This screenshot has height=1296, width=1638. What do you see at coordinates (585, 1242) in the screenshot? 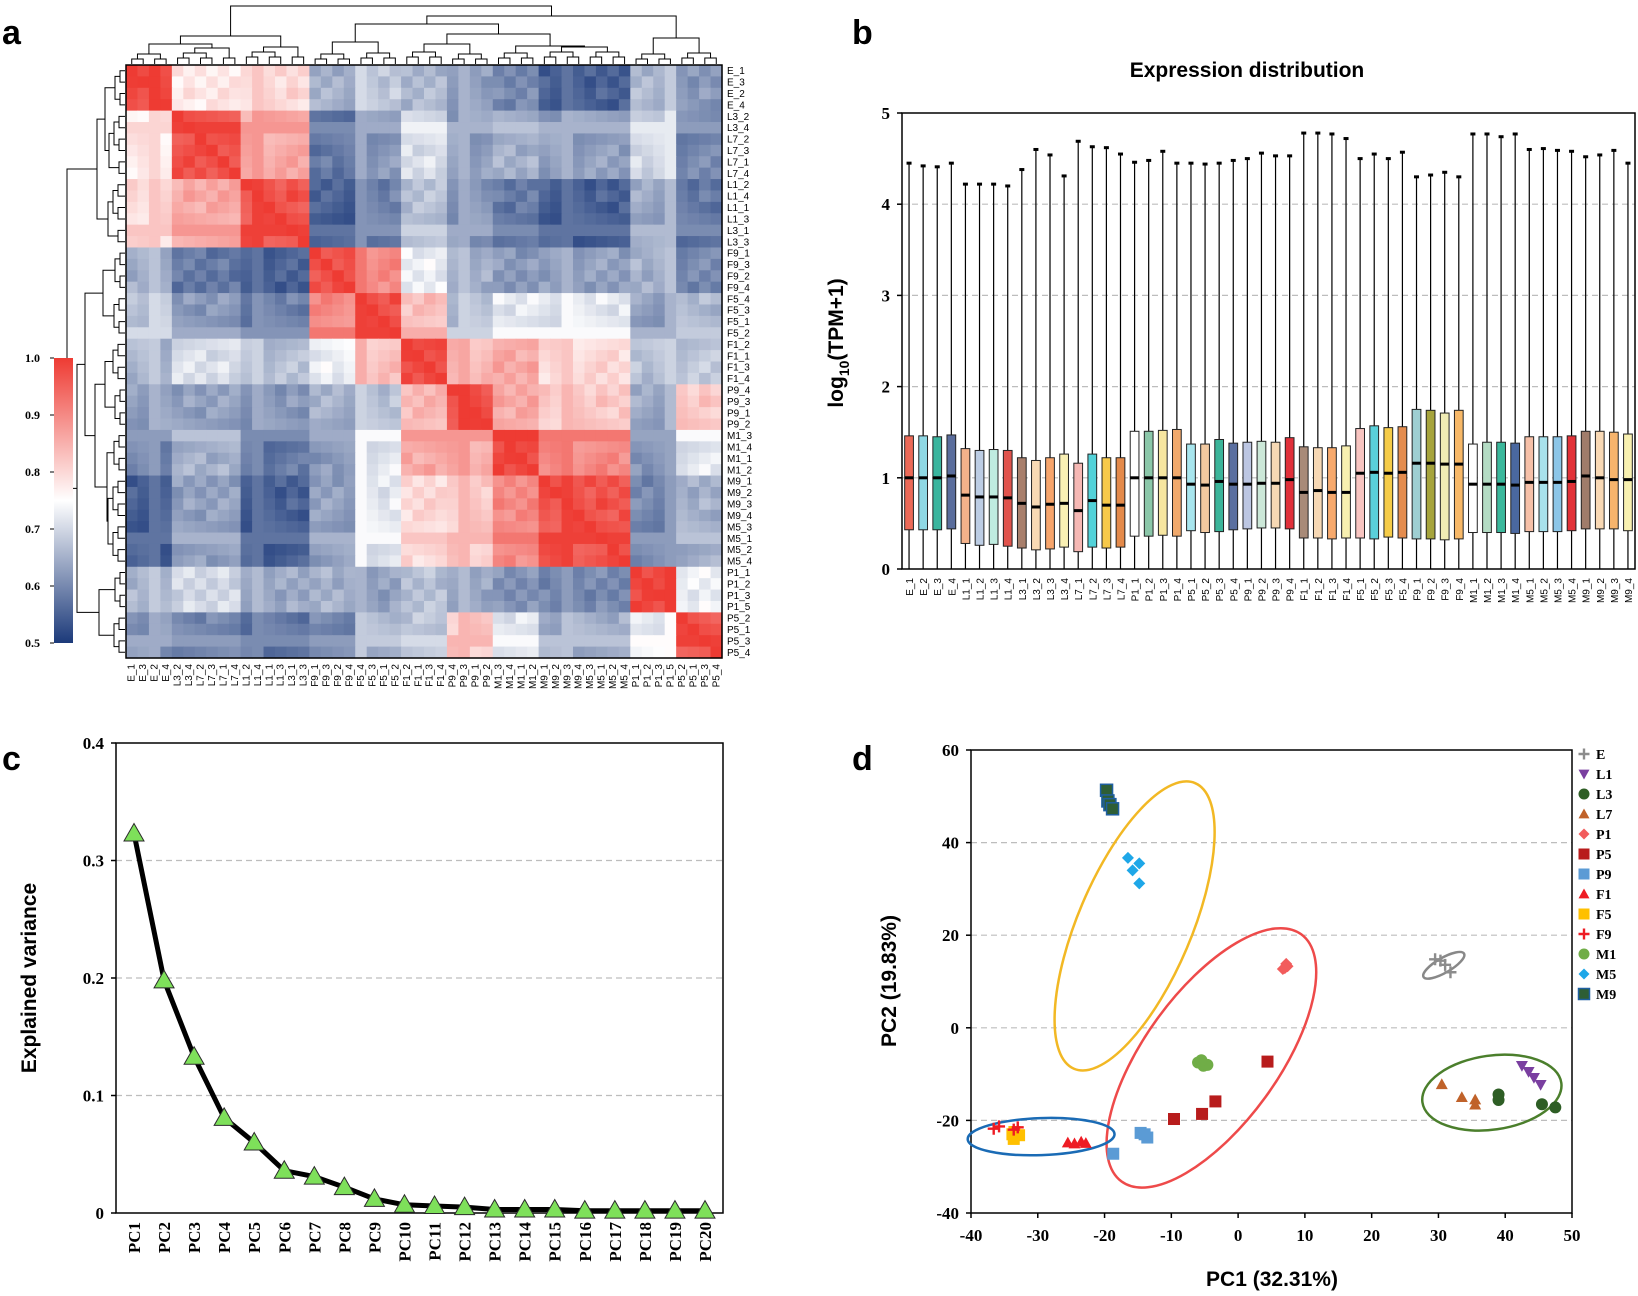
I see `x-tick-label: PC16` at bounding box center [585, 1242].